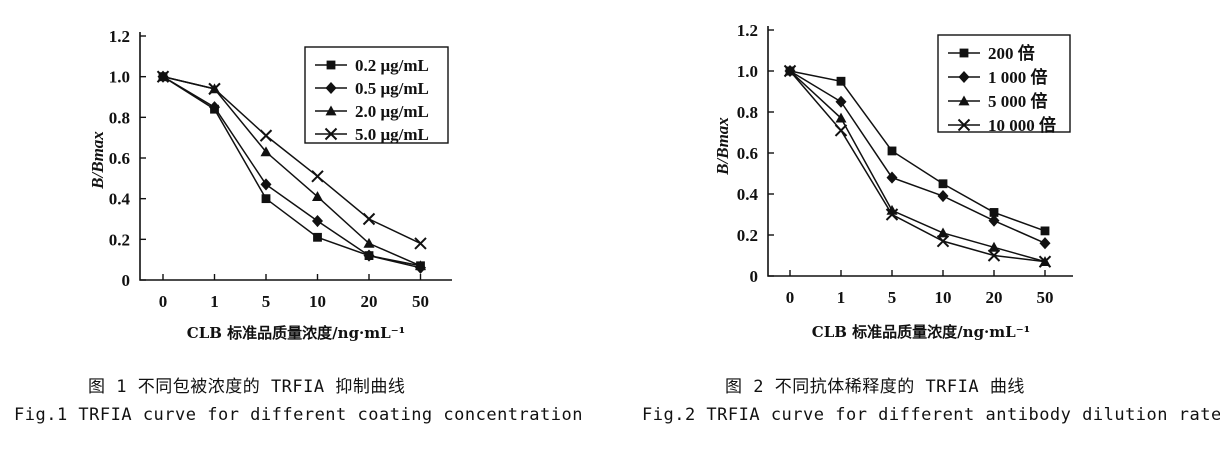 Image resolution: width=1220 pixels, height=454 pixels. I want to click on caption-cn: 图 1 不同包被浓度的 TRFIA 抑制曲线, so click(247, 387).